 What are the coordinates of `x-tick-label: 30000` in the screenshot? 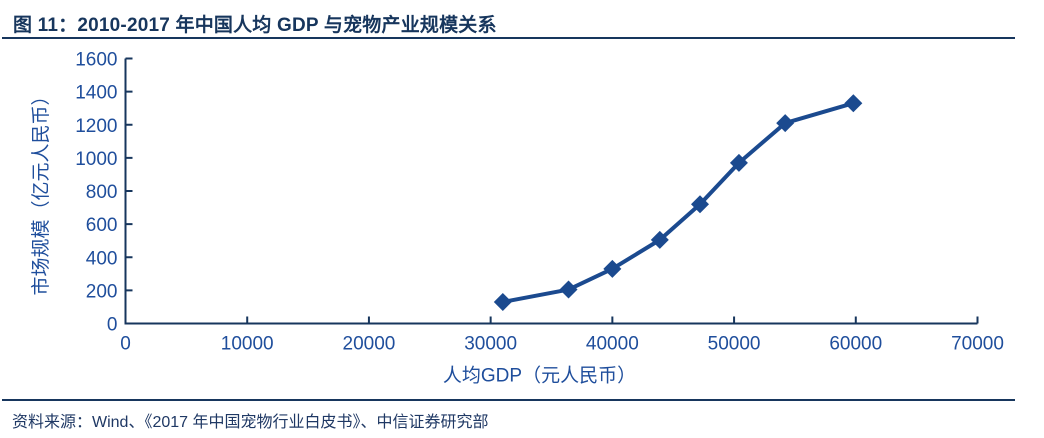 It's located at (490, 344).